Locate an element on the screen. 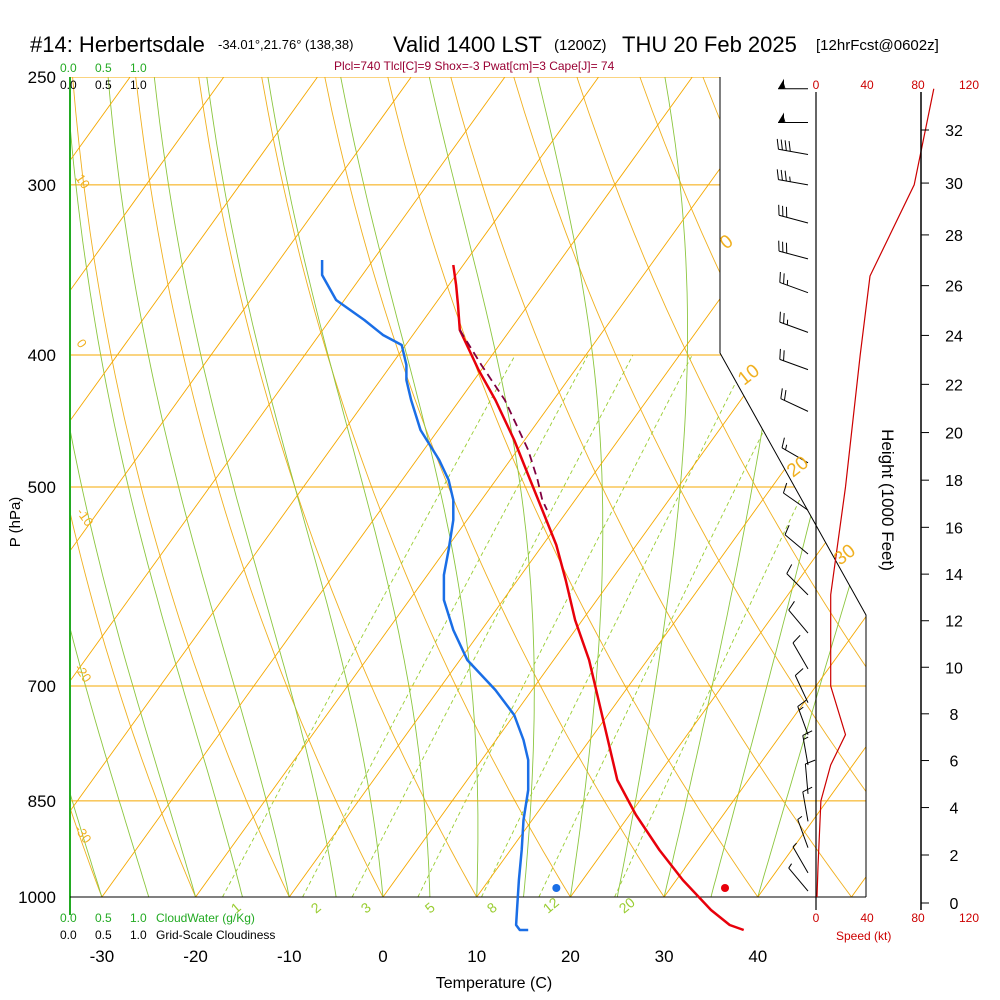 The image size is (1000, 1000). forecast-date: THU 20 Feb 2025 is located at coordinates (709, 44).